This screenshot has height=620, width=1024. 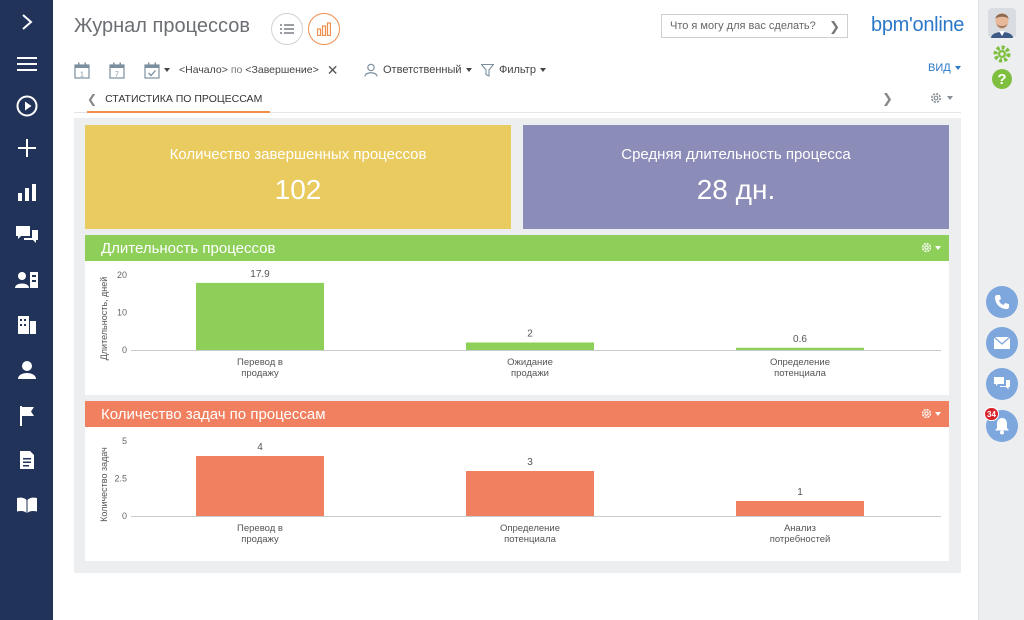 What do you see at coordinates (1002, 426) in the screenshot?
I see `bell-icon` at bounding box center [1002, 426].